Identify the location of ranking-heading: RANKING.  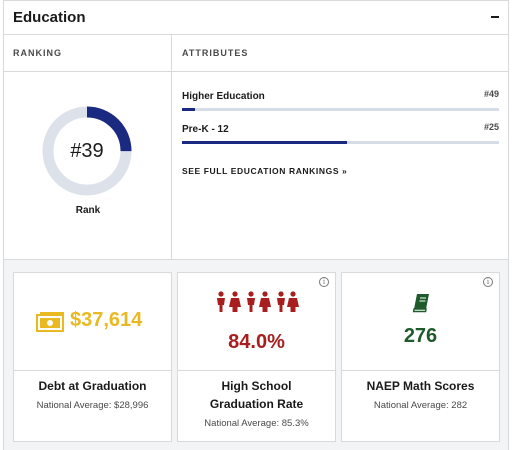
(37, 53).